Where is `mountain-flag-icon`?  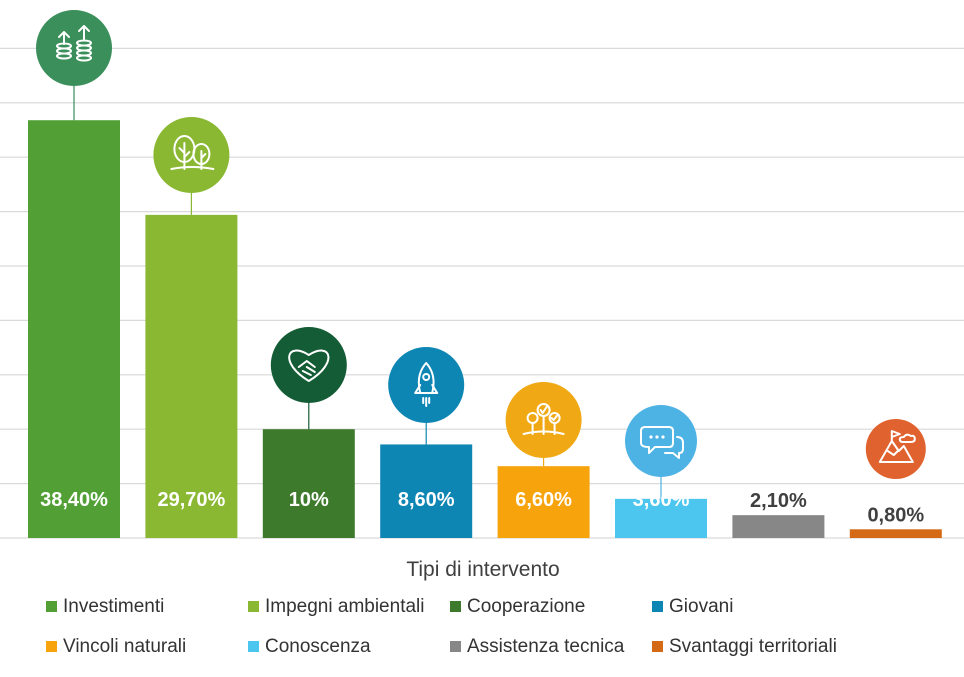
mountain-flag-icon is located at coordinates (897, 446).